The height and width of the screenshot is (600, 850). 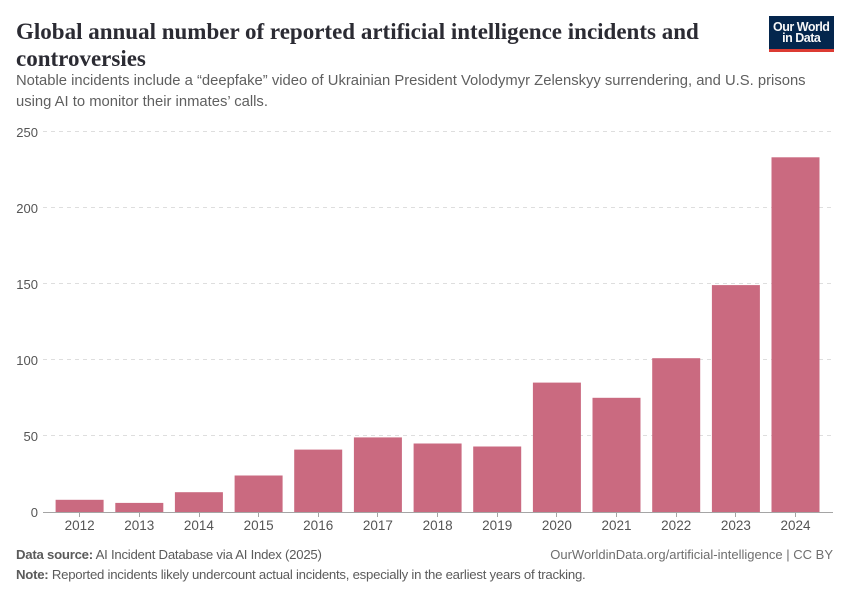 What do you see at coordinates (557, 525) in the screenshot?
I see `svg-text: 2020` at bounding box center [557, 525].